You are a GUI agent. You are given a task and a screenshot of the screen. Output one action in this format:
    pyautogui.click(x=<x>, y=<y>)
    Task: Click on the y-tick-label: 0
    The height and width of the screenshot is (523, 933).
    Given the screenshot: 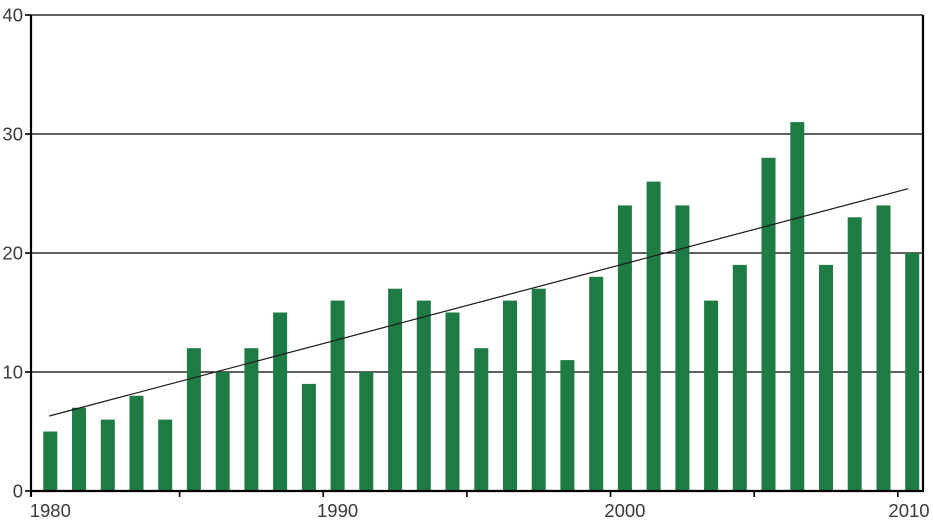 What is the action you would take?
    pyautogui.click(x=18, y=491)
    